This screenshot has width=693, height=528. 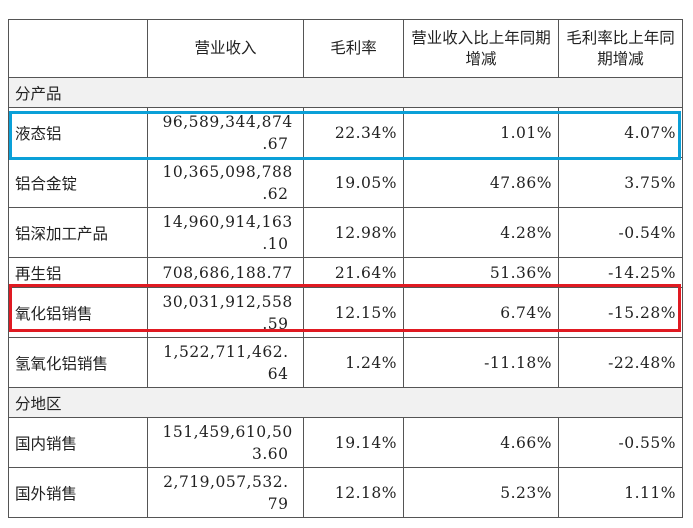 What do you see at coordinates (620, 312) in the screenshot?
I see `row-margin-yoy: -15.28%` at bounding box center [620, 312].